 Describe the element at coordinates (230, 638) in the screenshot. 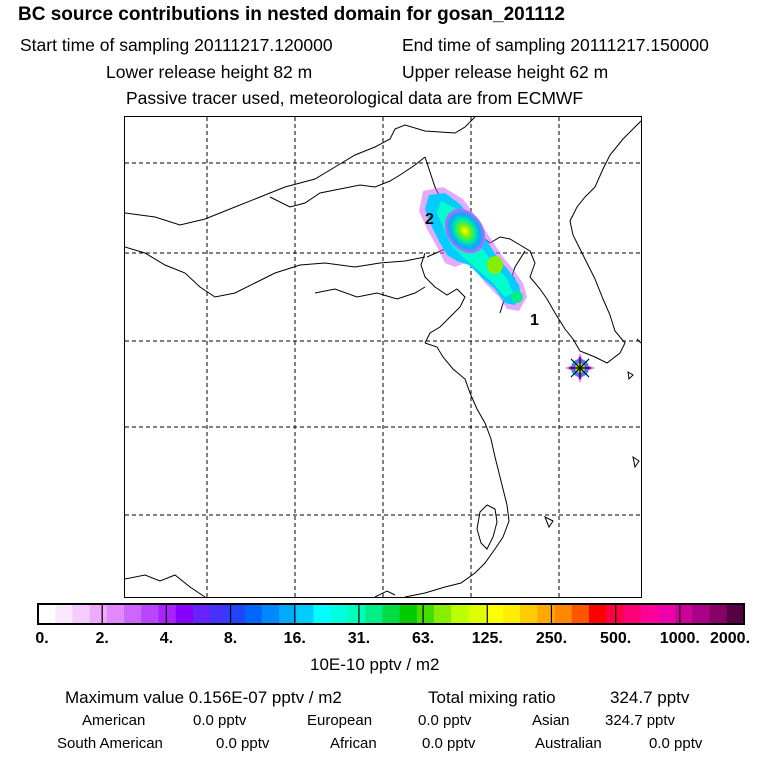

I see `colorbar-tick-label: 8.` at that location.